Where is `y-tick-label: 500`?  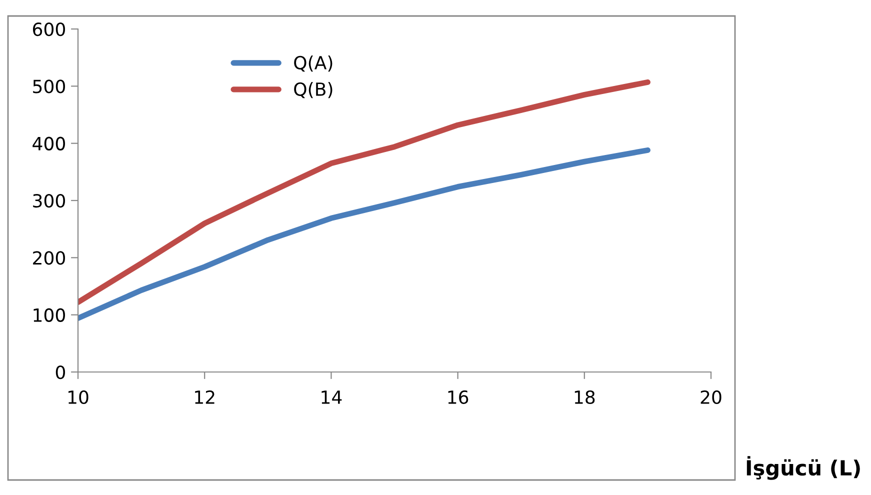
y-tick-label: 500 is located at coordinates (49, 87).